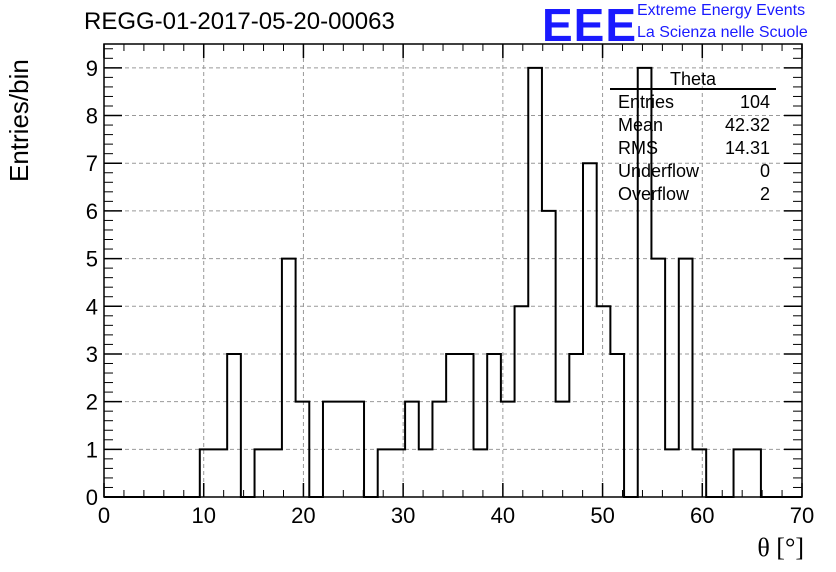 The height and width of the screenshot is (572, 836). What do you see at coordinates (654, 194) in the screenshot?
I see `stats-label: Overflow` at bounding box center [654, 194].